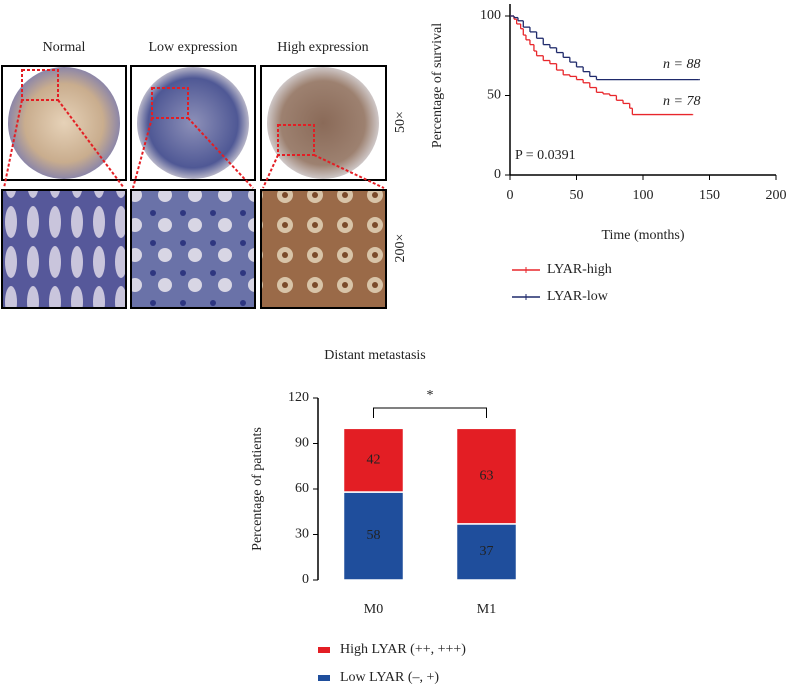  I want to click on data-label: 42, so click(374, 459).